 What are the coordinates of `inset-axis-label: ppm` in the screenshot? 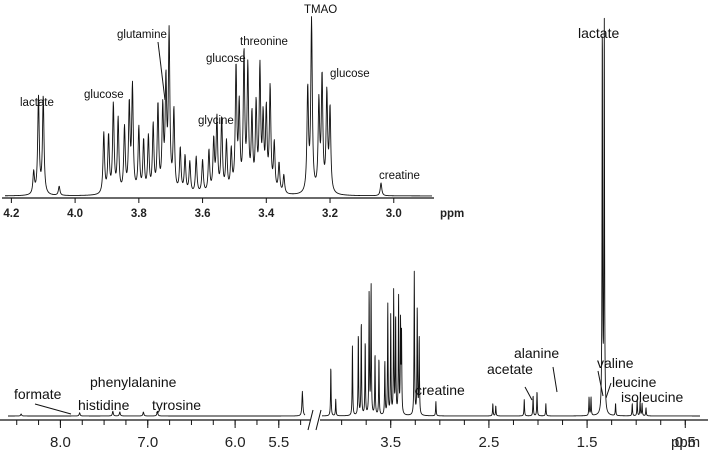 It's located at (452, 214).